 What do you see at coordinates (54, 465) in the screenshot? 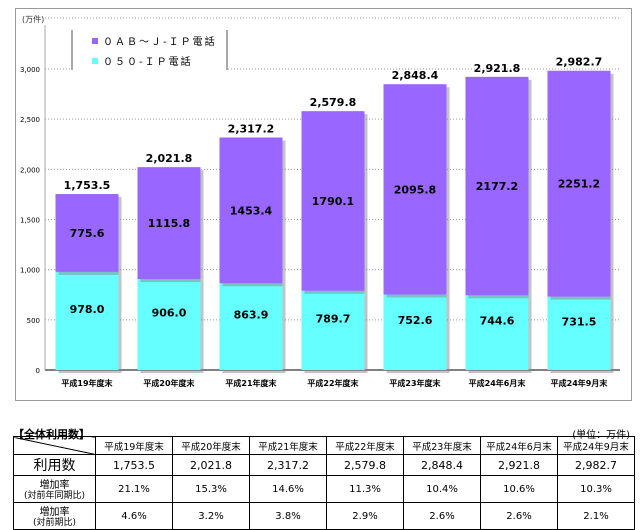
I see `row-label: 利用数` at bounding box center [54, 465].